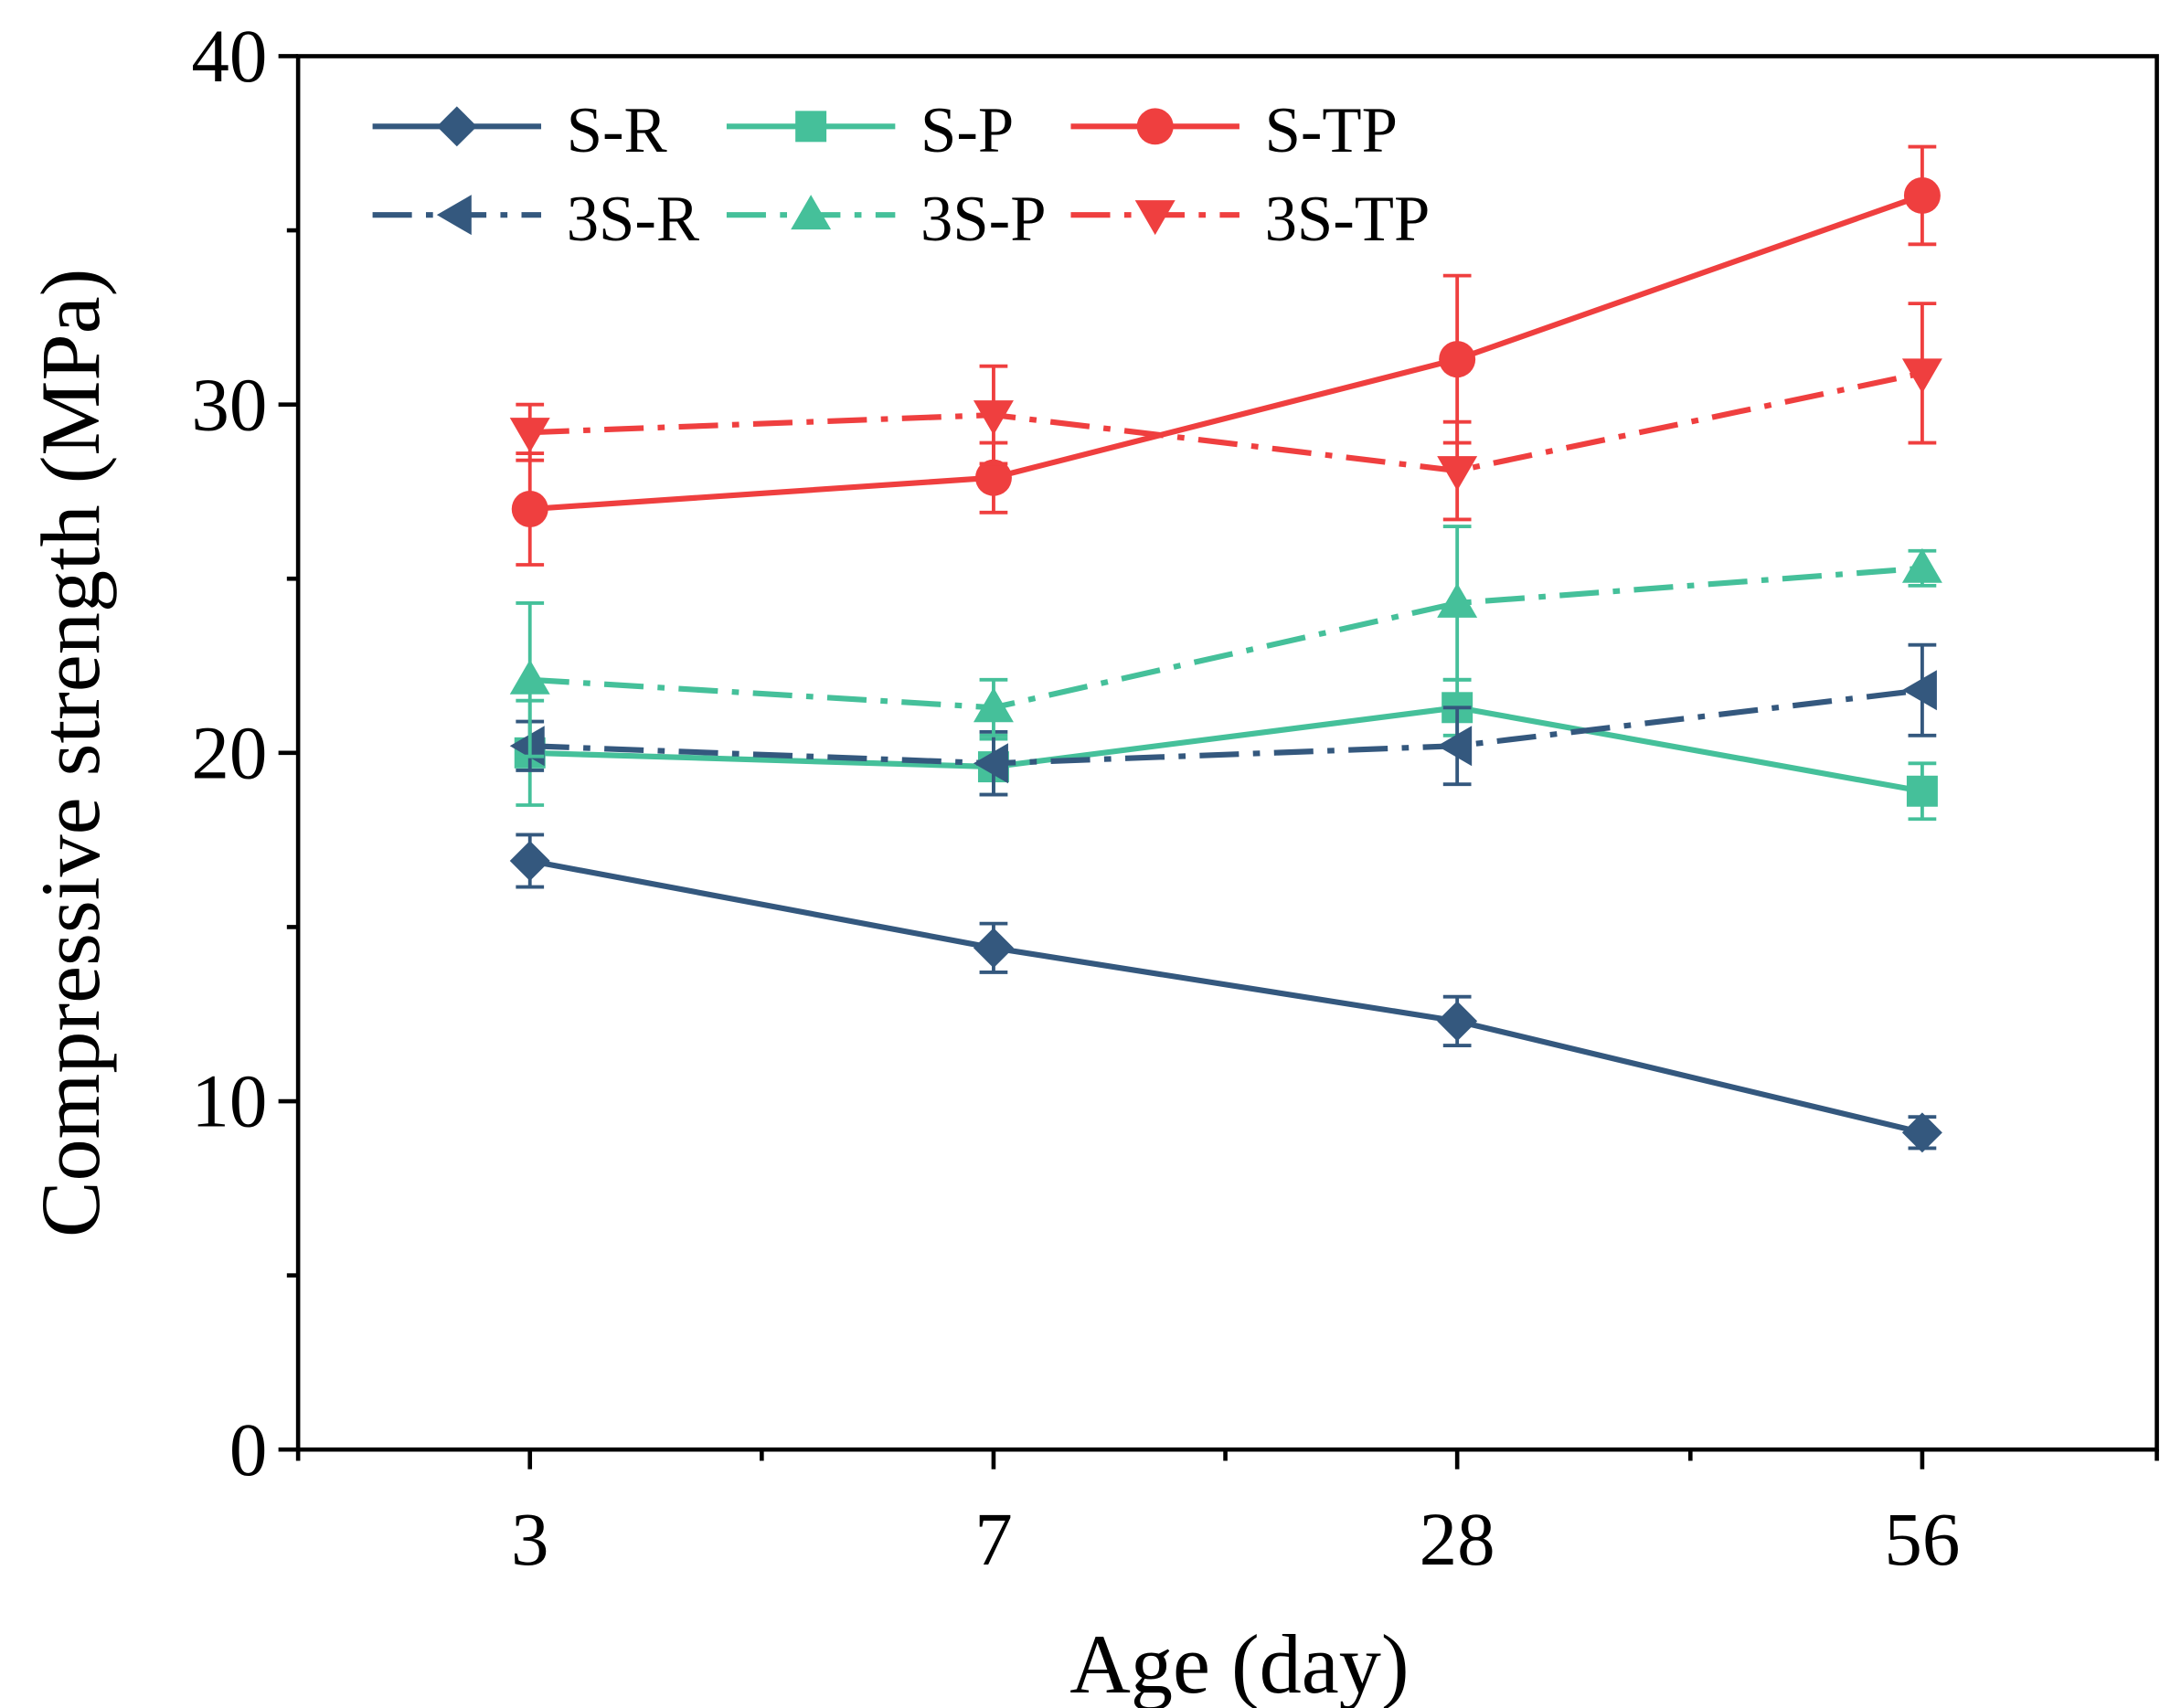 The image size is (2181, 1708). Describe the element at coordinates (536, 219) in the screenshot. I see `legend-item: 3S-R` at that location.